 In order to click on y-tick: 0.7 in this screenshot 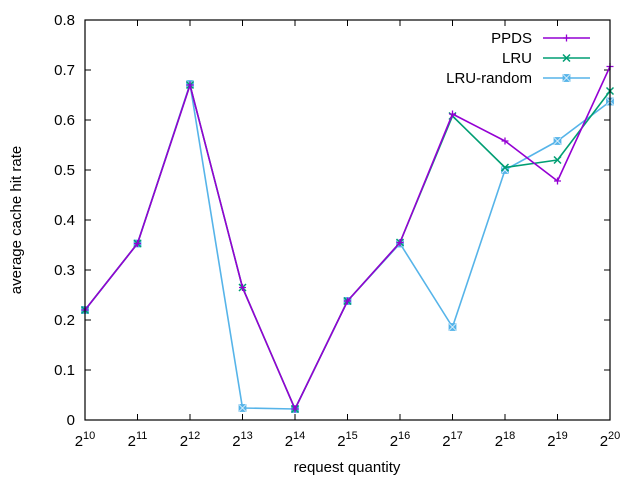, I will do `click(332, 70)`.